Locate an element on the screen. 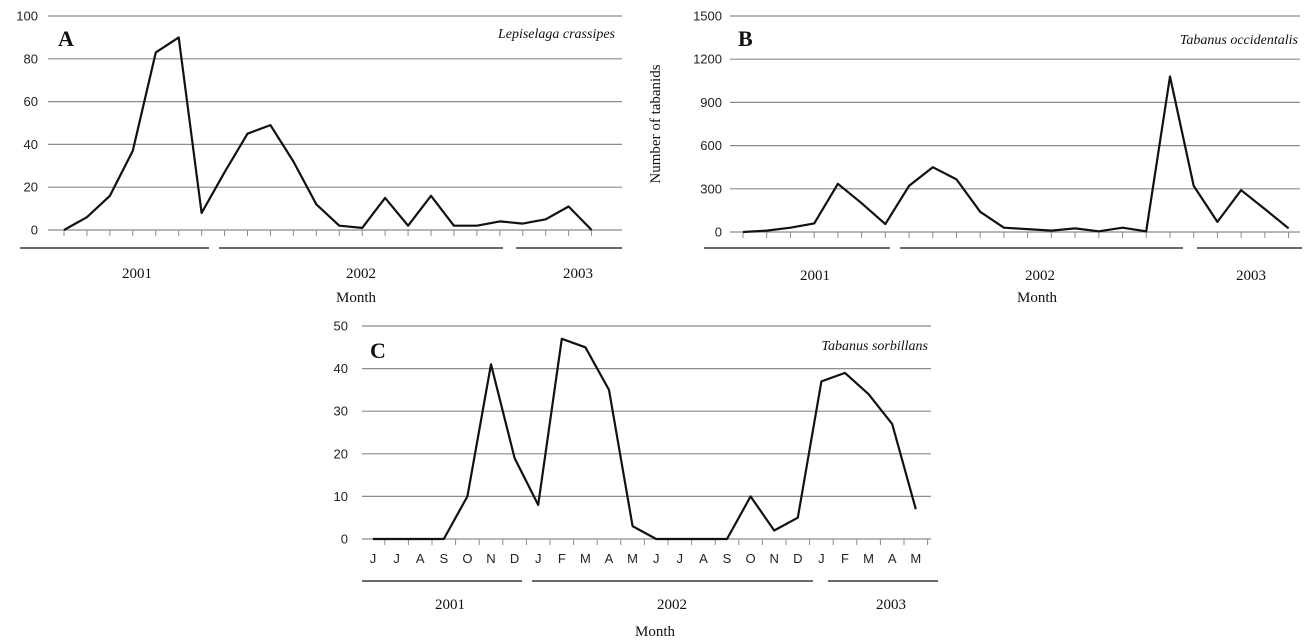  y-tick-label: 300 is located at coordinates (711, 188).